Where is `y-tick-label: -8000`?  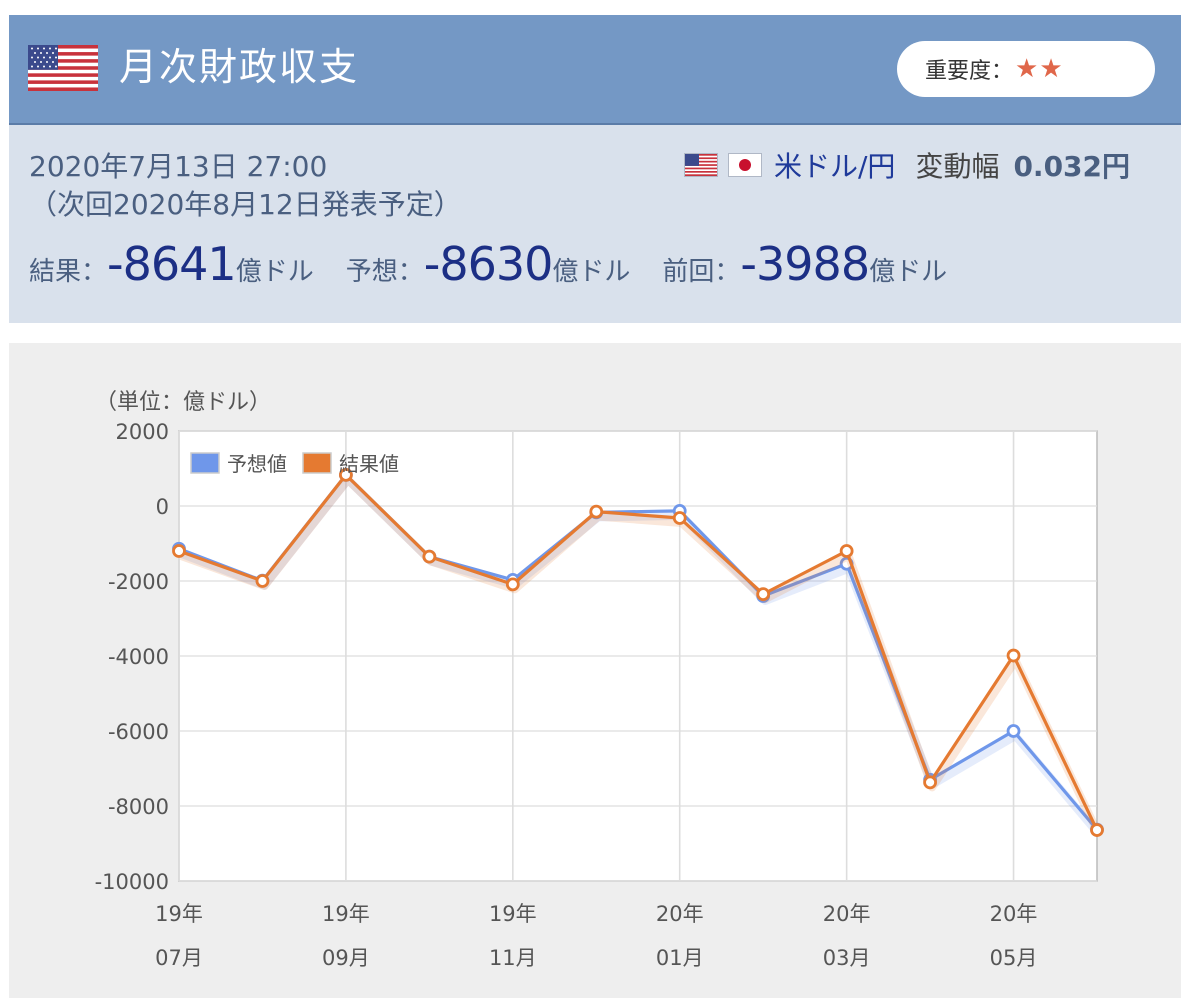 y-tick-label: -8000 is located at coordinates (138, 807).